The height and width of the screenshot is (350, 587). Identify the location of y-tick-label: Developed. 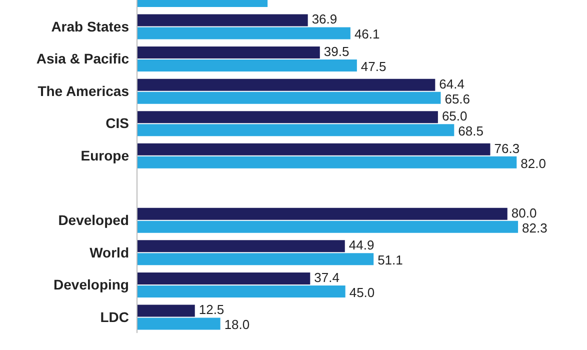
(93, 220).